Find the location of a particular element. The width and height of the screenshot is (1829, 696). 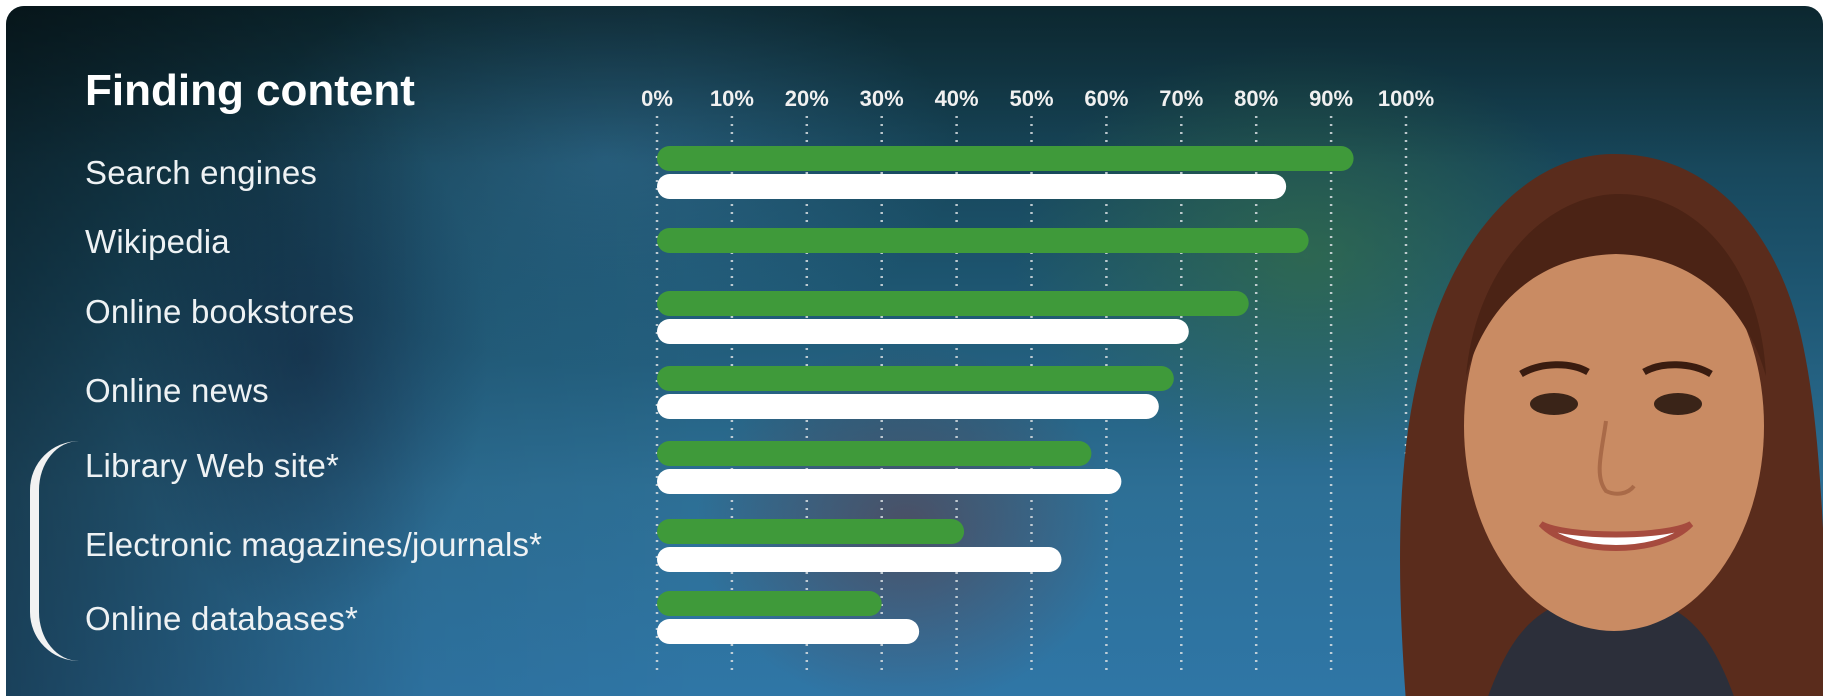

x-tick-label: 40% is located at coordinates (957, 98).